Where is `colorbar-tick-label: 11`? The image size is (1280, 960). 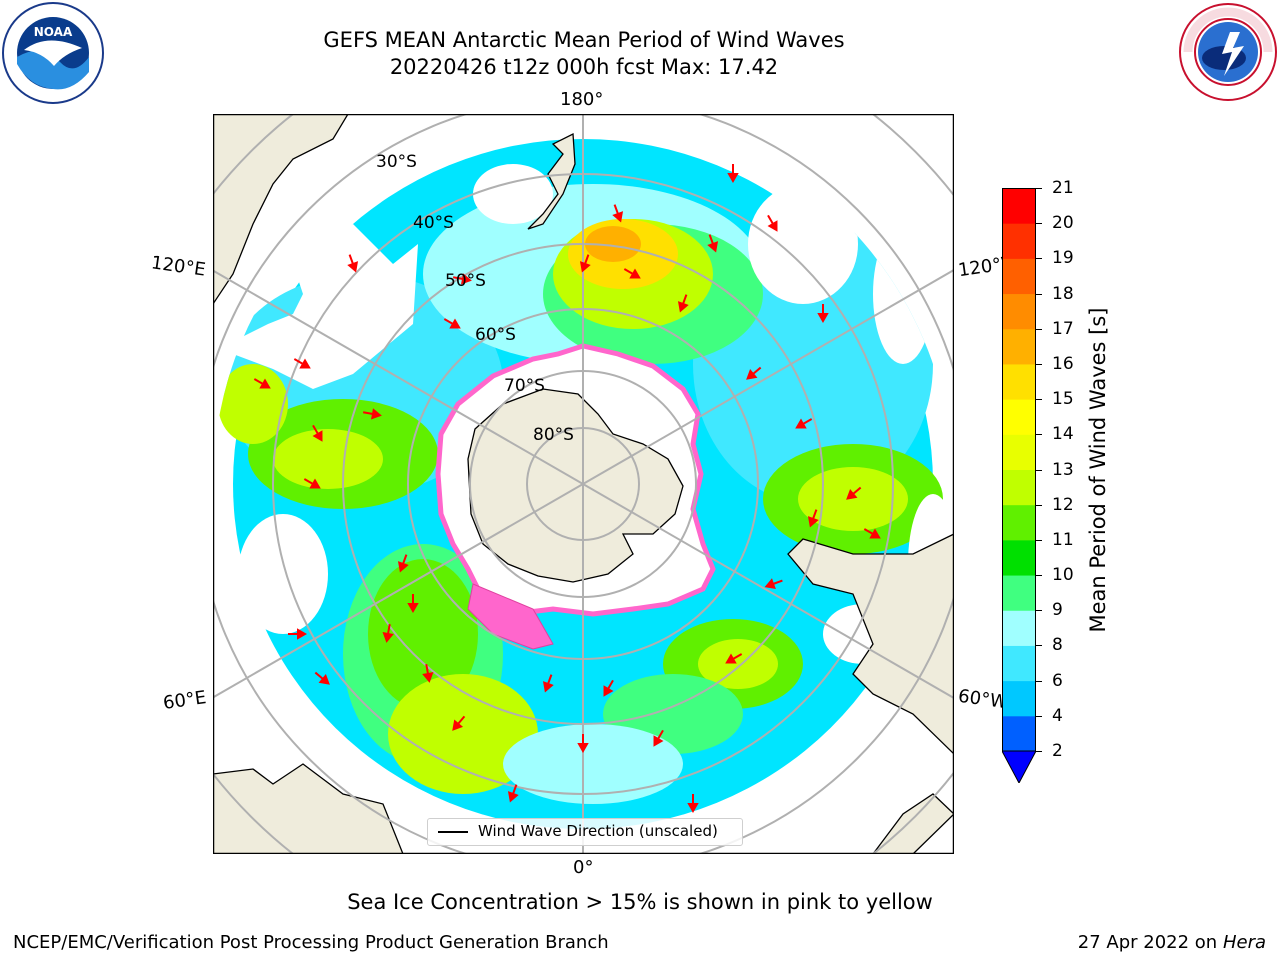 colorbar-tick-label: 11 is located at coordinates (1063, 539).